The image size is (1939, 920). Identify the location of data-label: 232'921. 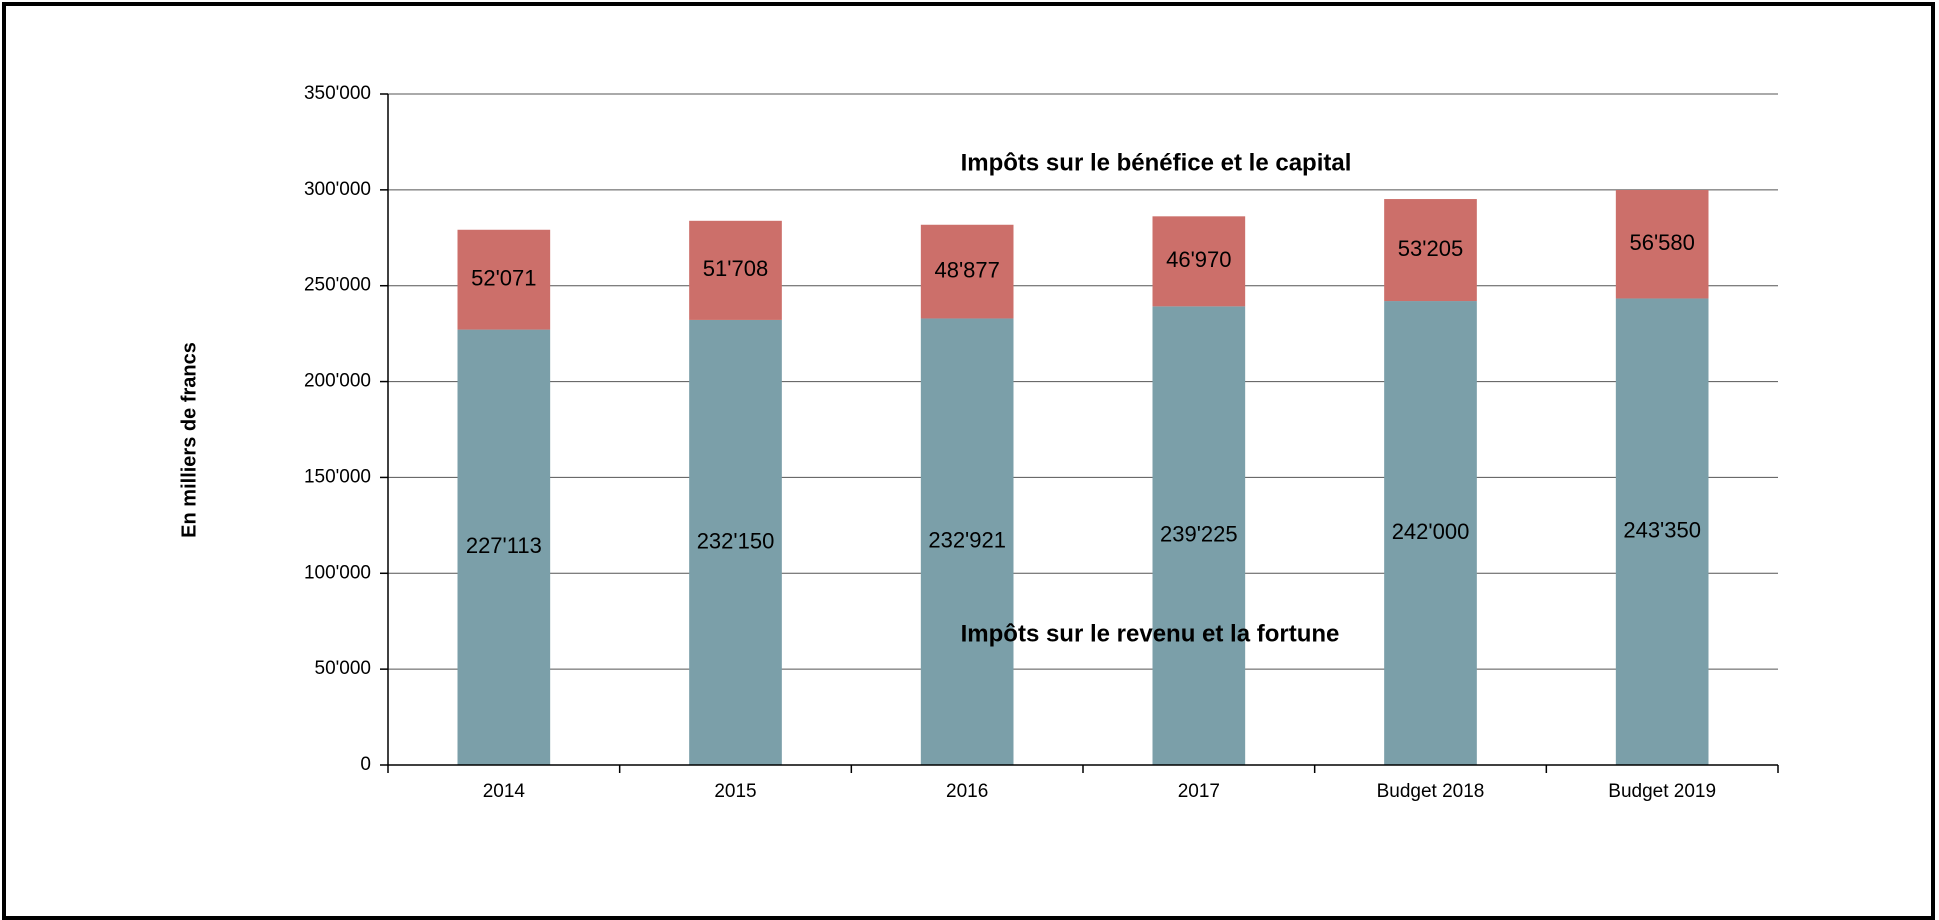
(967, 540).